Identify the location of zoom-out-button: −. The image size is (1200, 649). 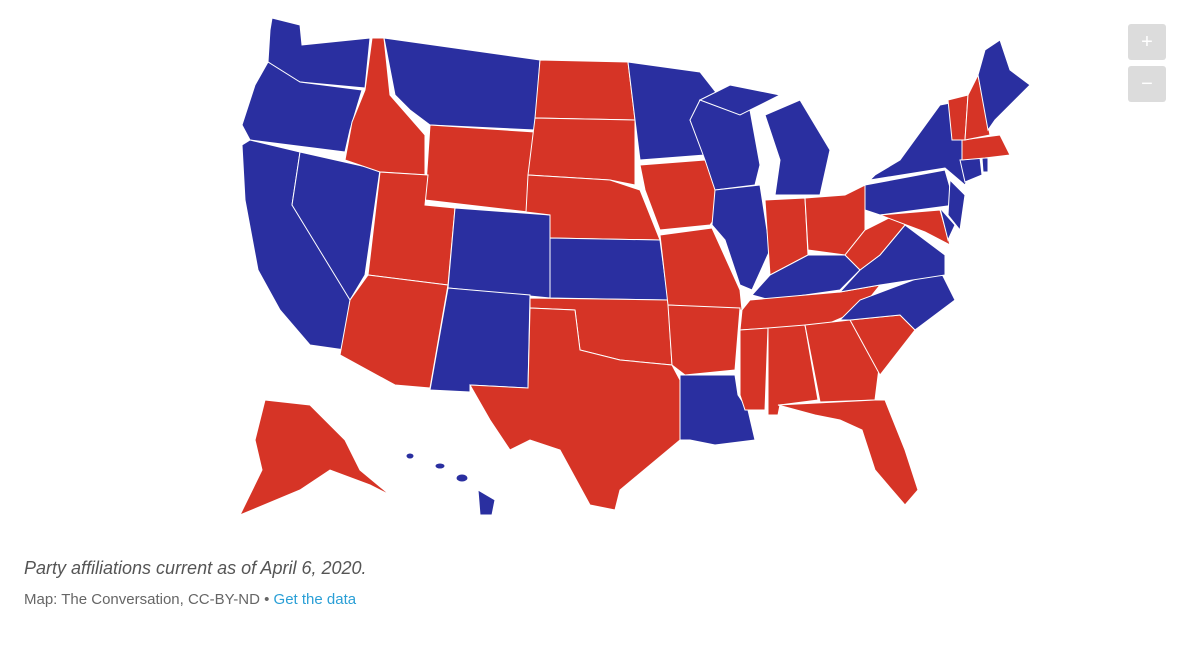
(1147, 84).